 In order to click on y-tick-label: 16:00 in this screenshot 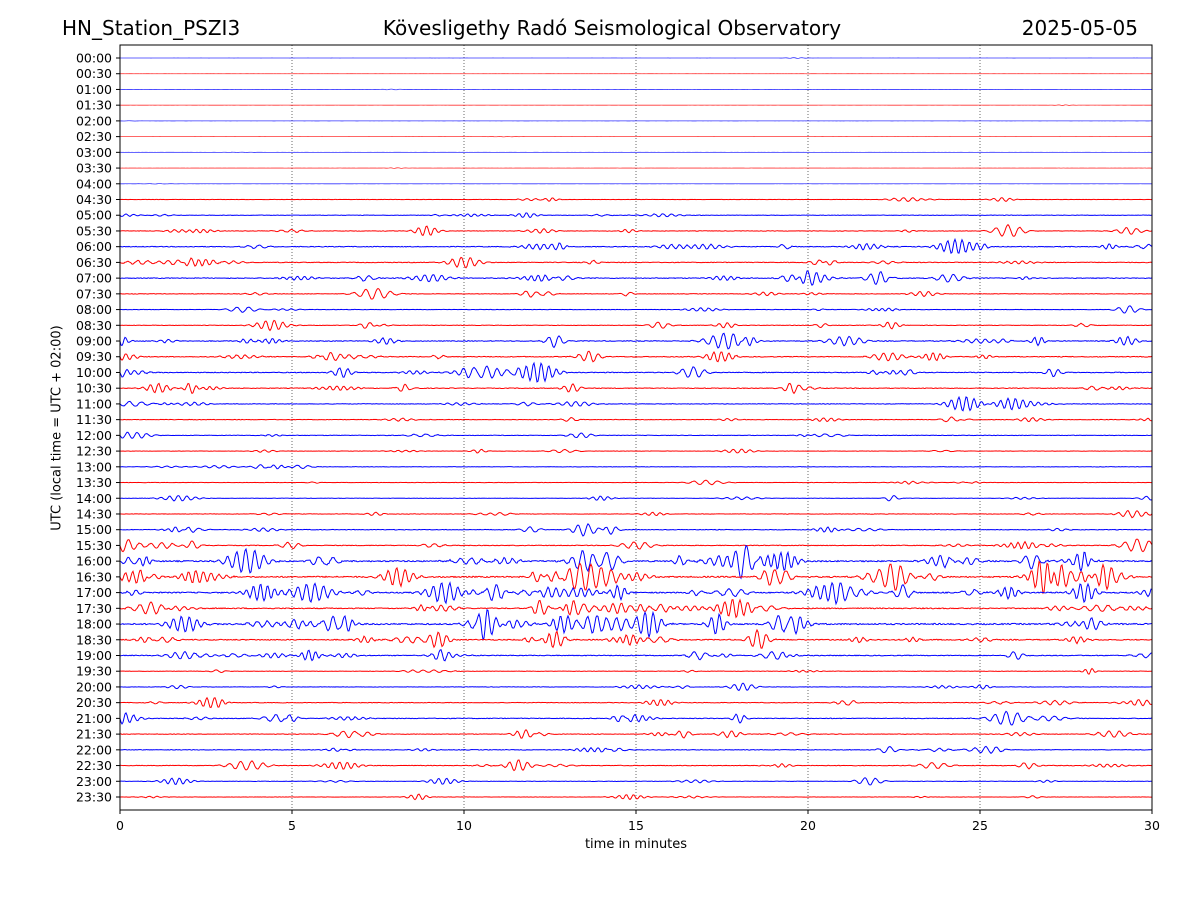, I will do `click(94, 561)`.